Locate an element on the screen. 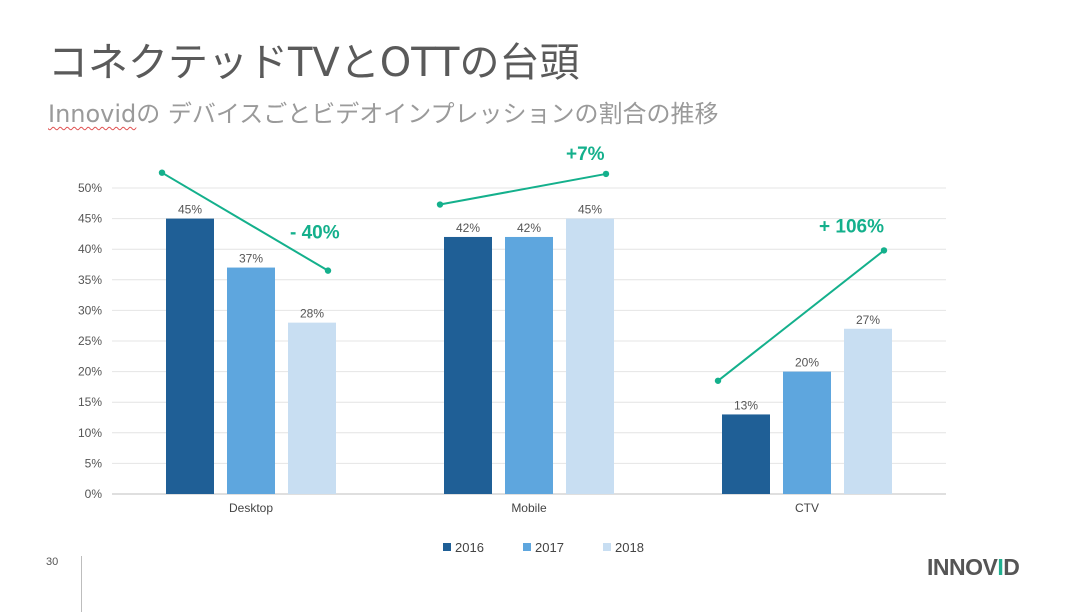  subtitle-text: の デバイスごとビデオインプレッションの割合の推移 is located at coordinates (427, 114).